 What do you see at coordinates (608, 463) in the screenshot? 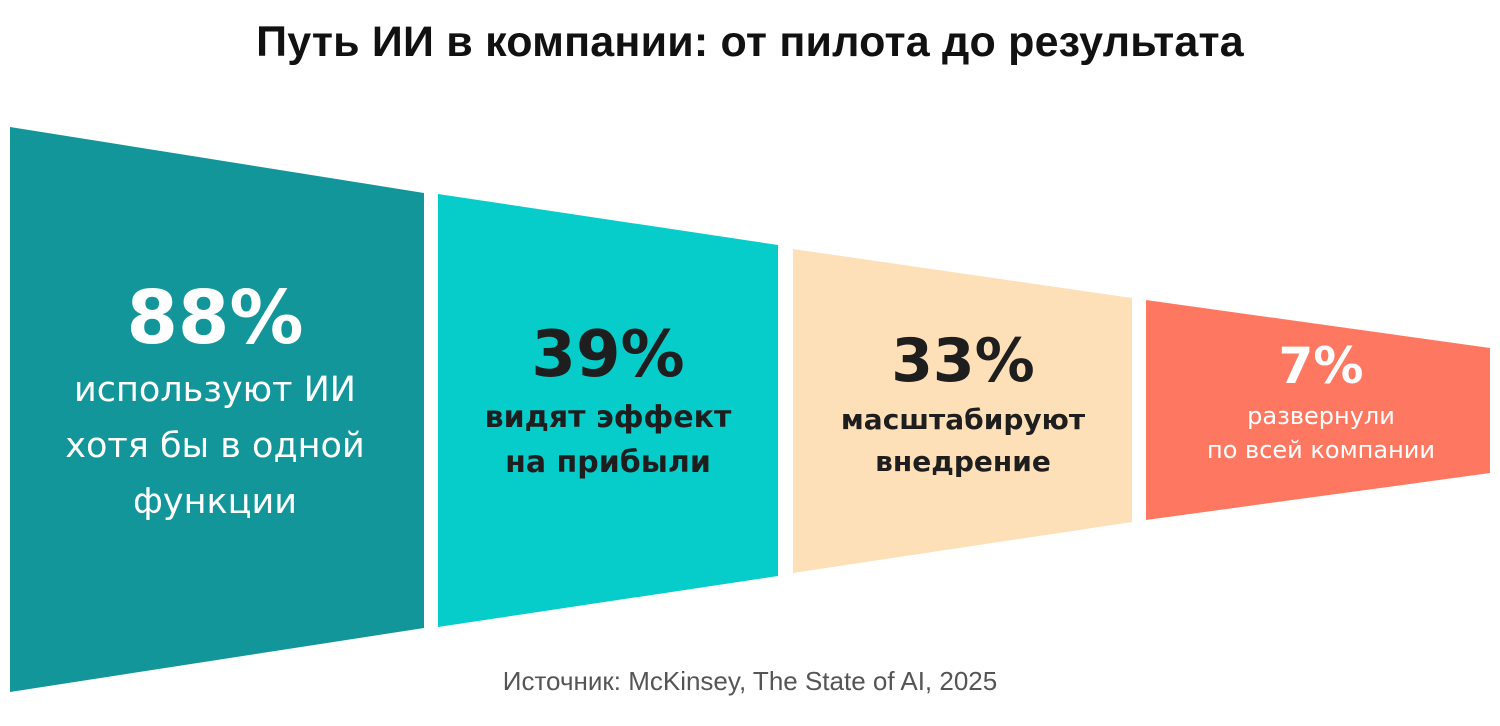
I see `stage-desc-2-line2: на прибыли` at bounding box center [608, 463].